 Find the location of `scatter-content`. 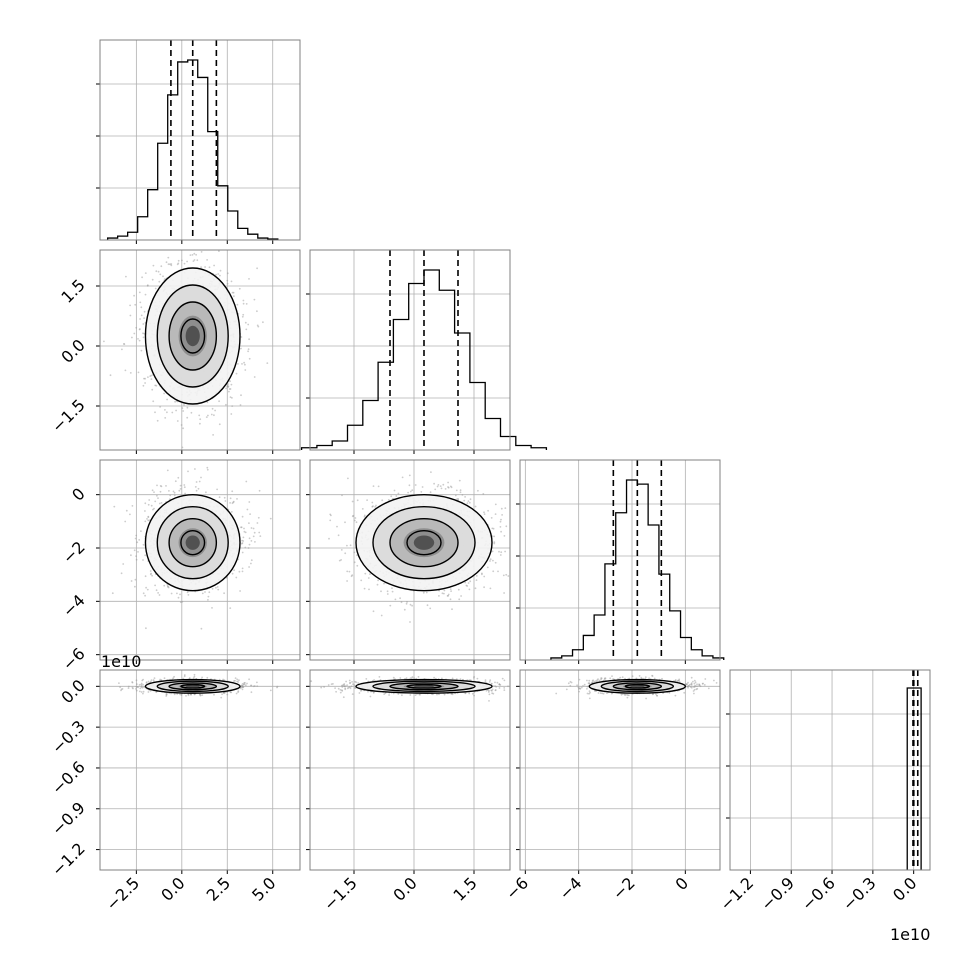

scatter-content is located at coordinates (200, 348).